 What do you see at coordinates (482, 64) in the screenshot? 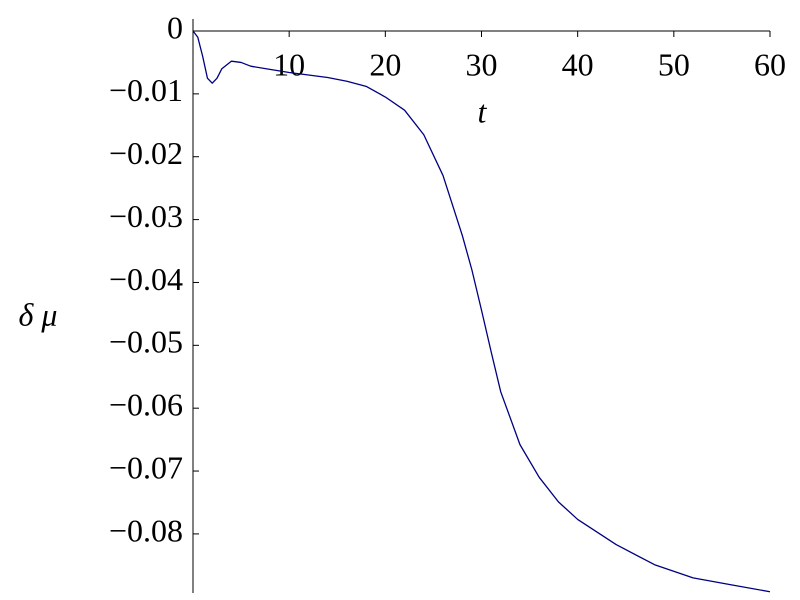
I see `x-tick-label: 30` at bounding box center [482, 64].